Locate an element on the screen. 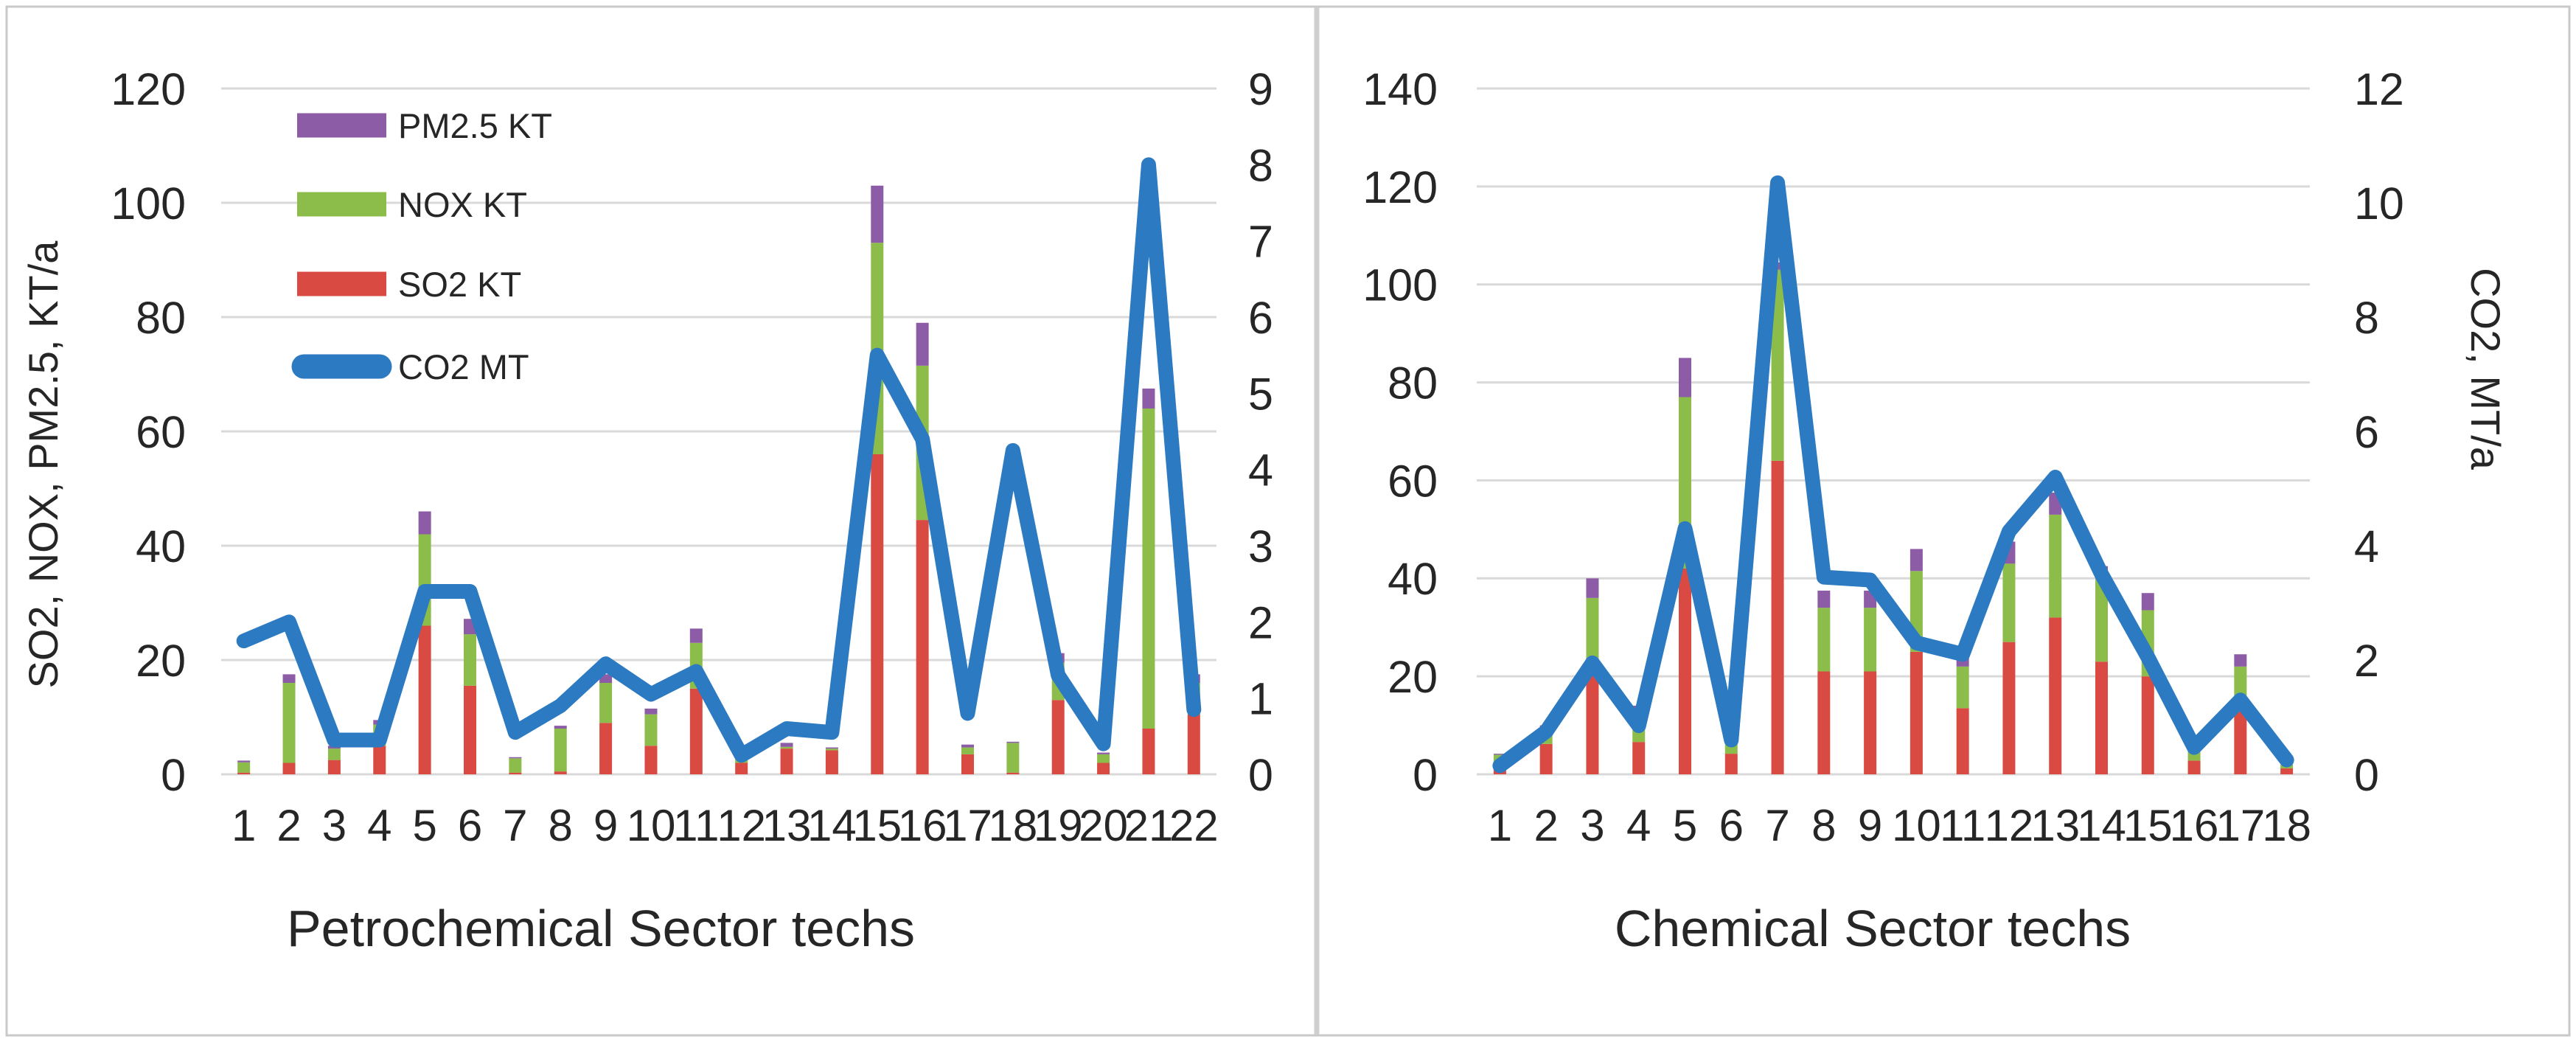  y-tick-label: 120 is located at coordinates (1400, 187).